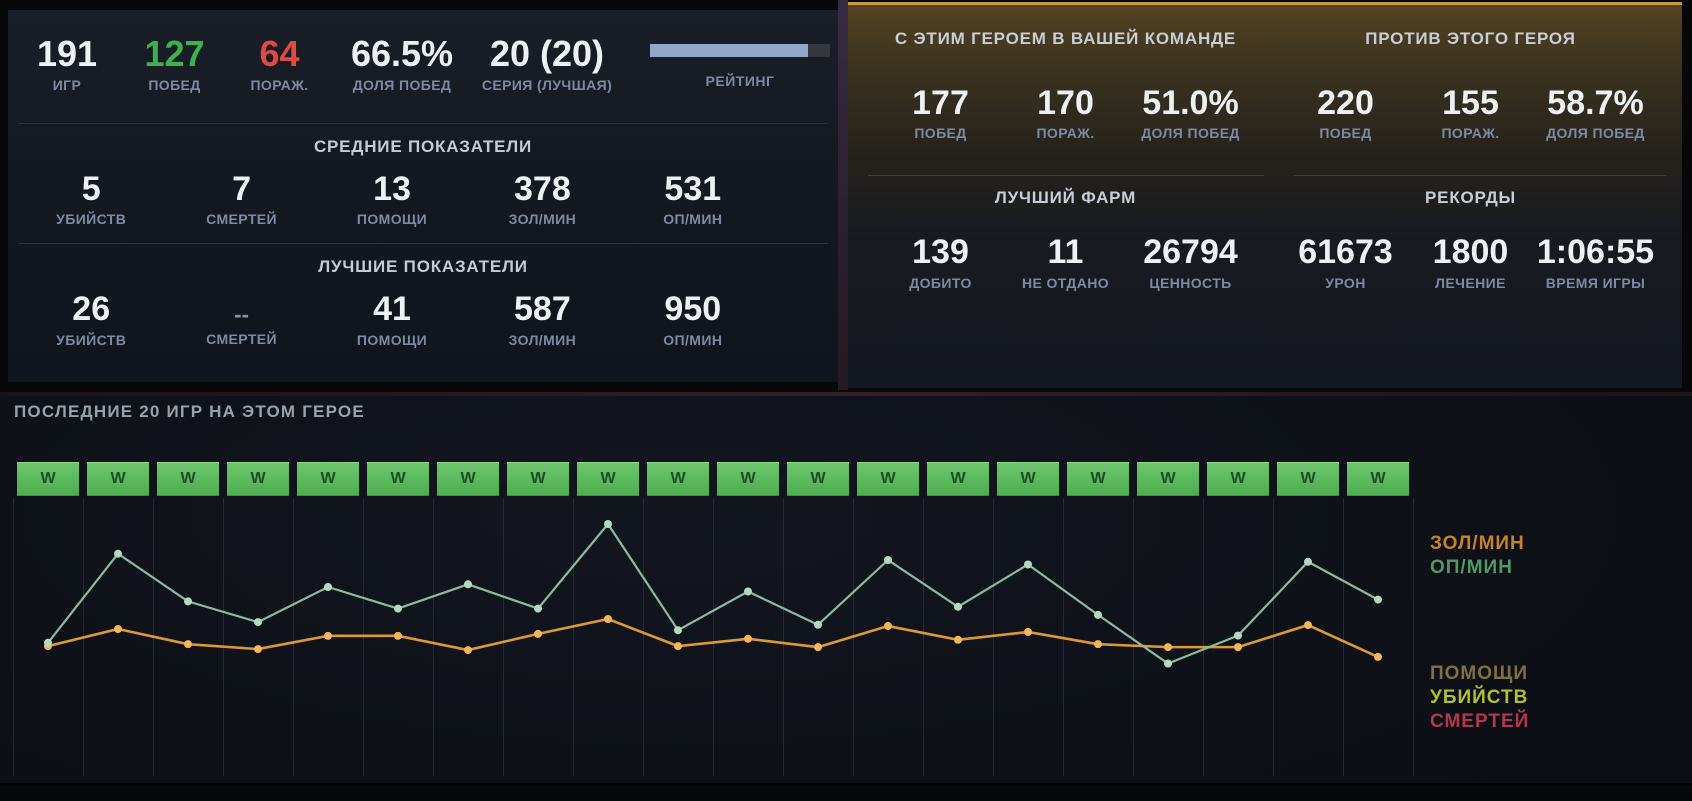 Image resolution: width=1692 pixels, height=801 pixels. What do you see at coordinates (729, 50) in the screenshot?
I see `rating-bar-fill` at bounding box center [729, 50].